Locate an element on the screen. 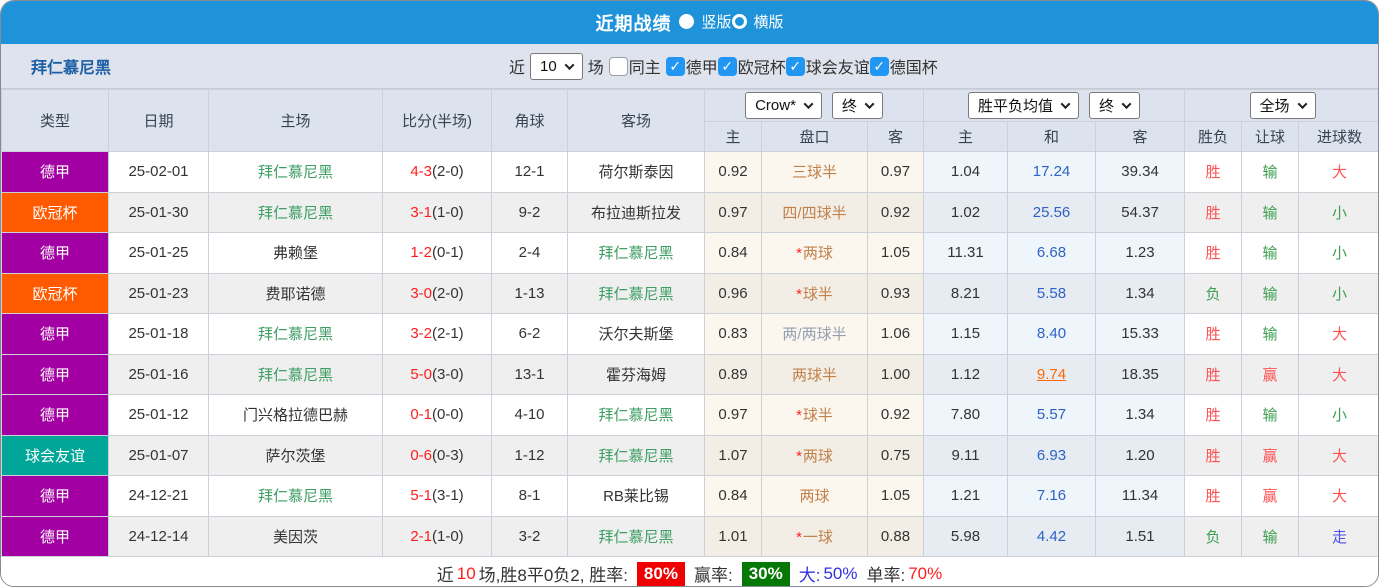 The image size is (1379, 587). home-team: 门兴格拉德巴赫 is located at coordinates (295, 415).